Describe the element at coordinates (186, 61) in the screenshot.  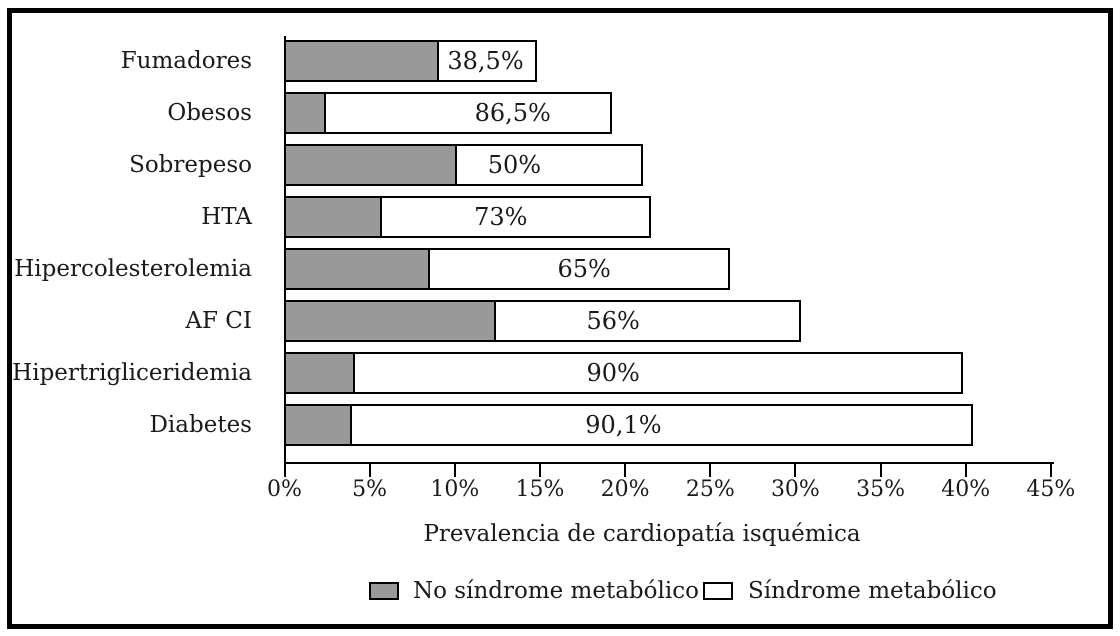
I see `category-label-0: Fumadores` at that location.